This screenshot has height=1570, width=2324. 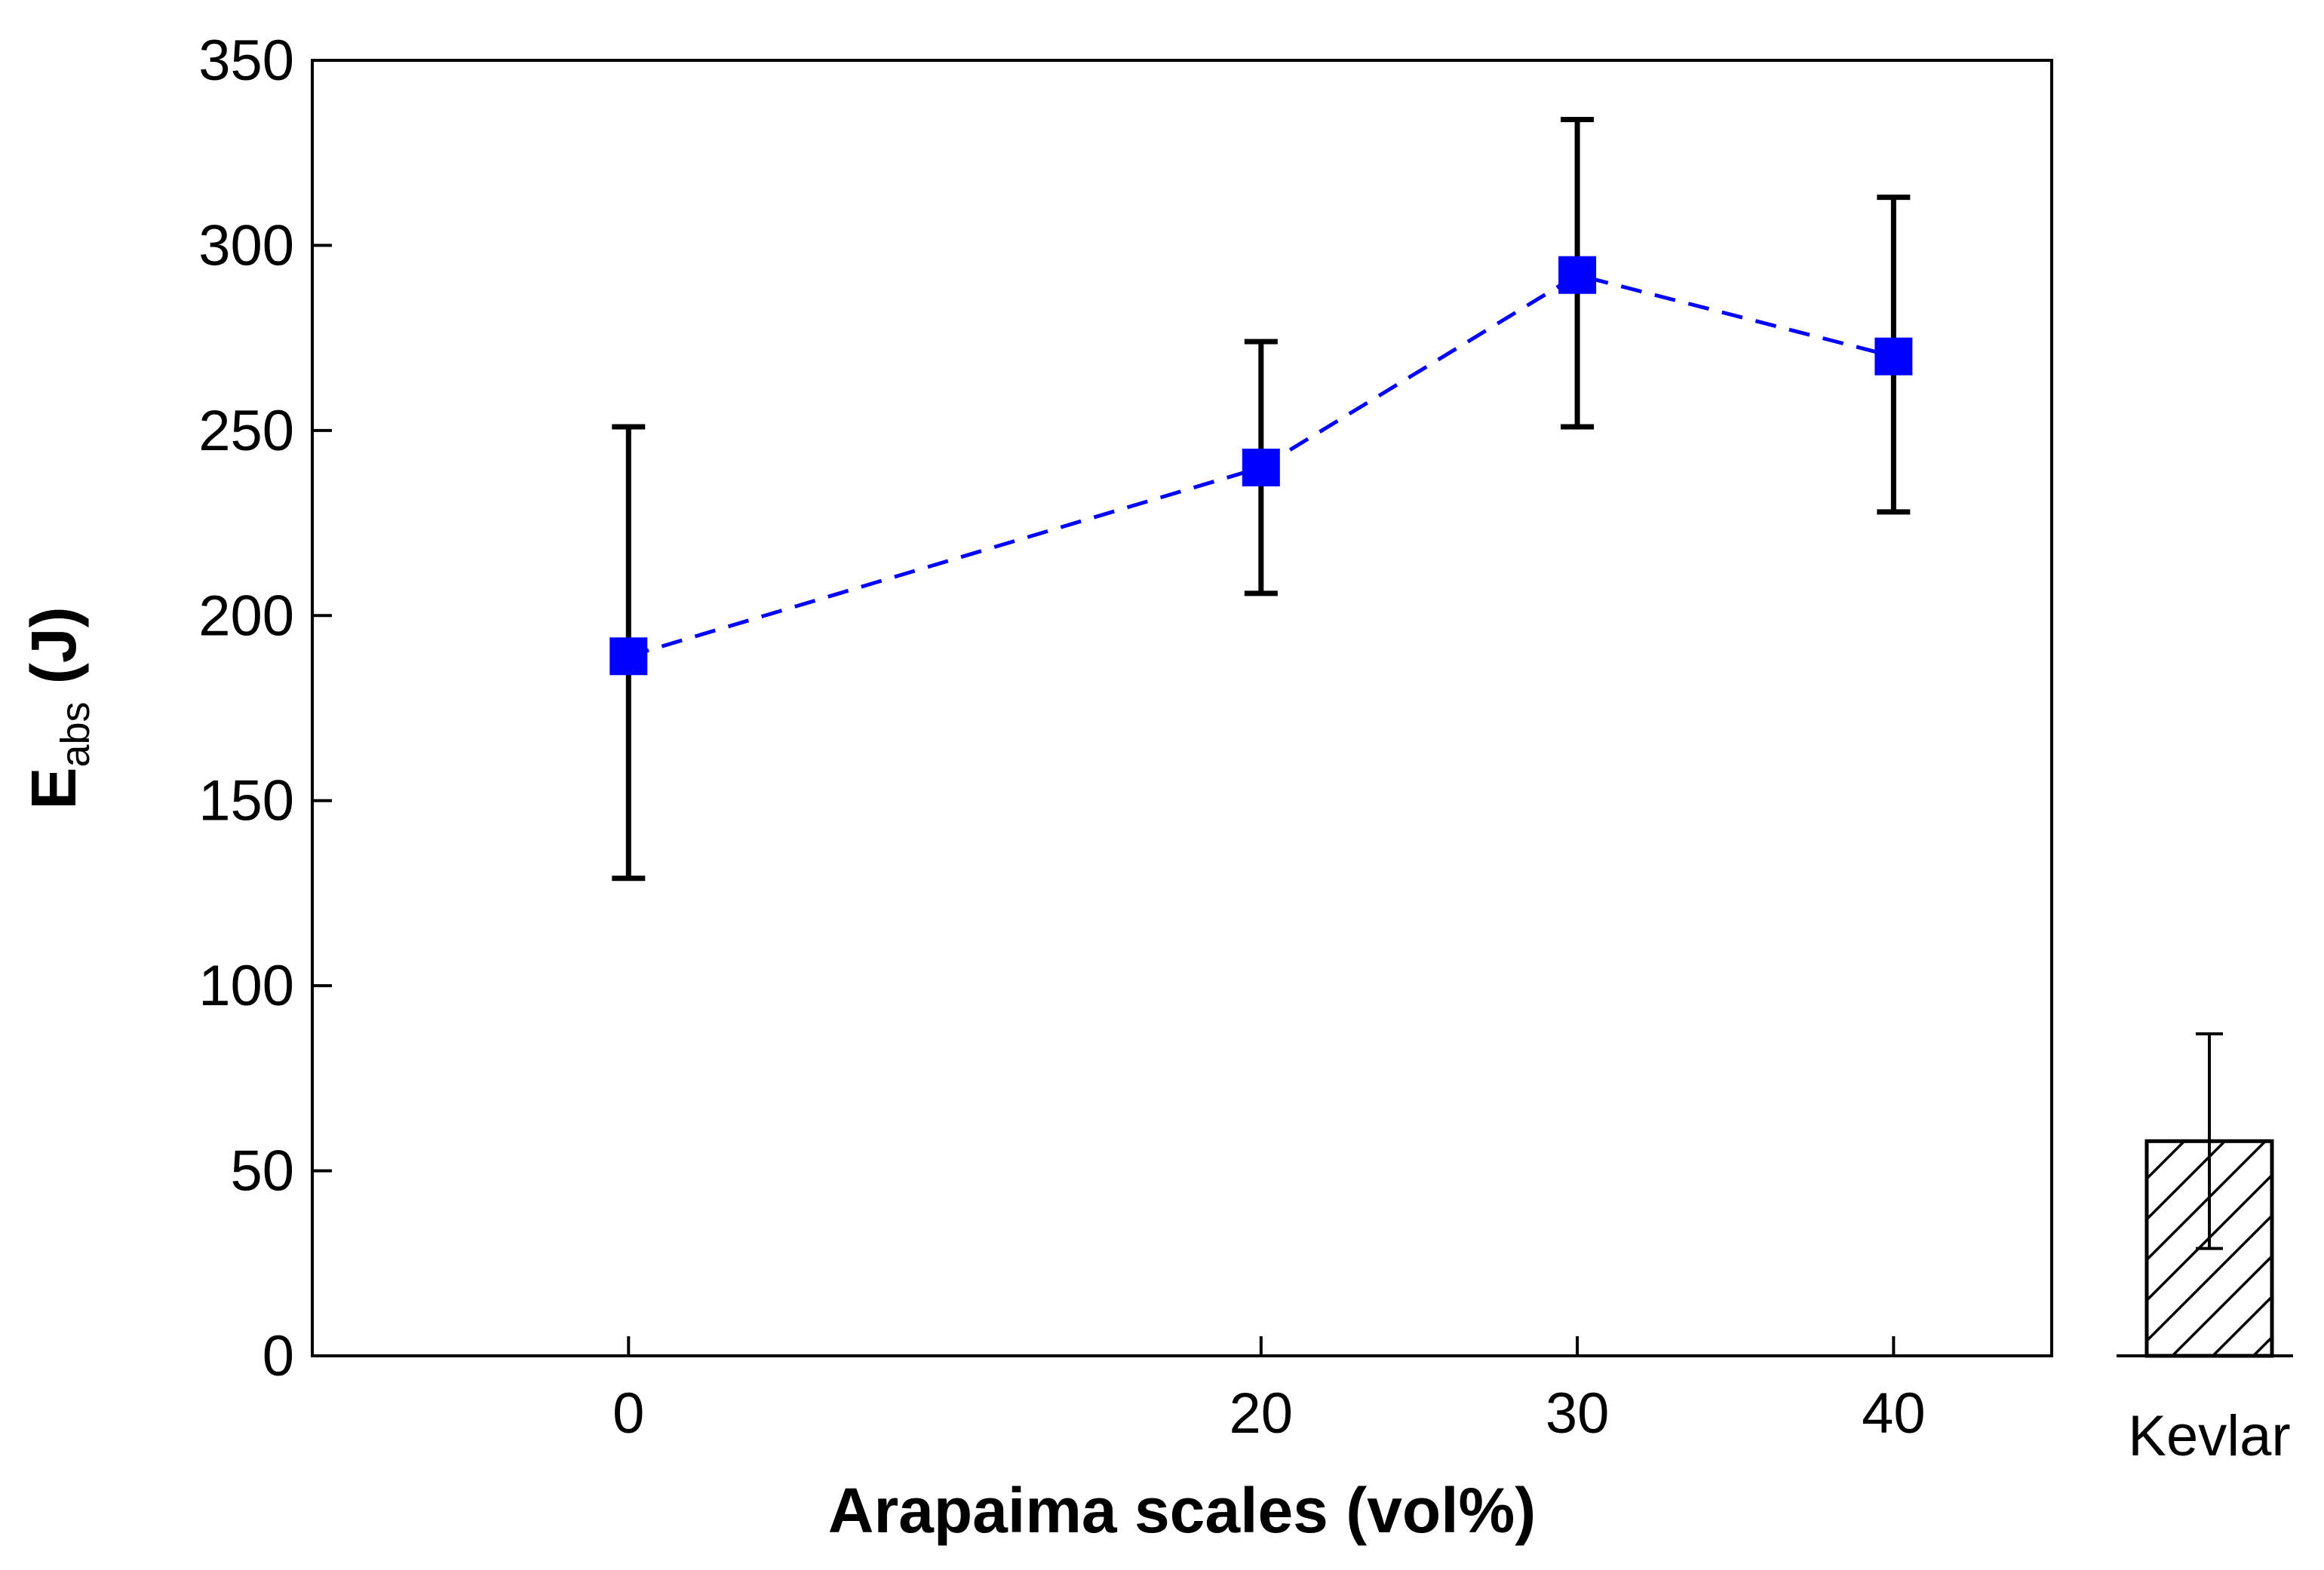 I want to click on y-tick-label: 100, so click(x=246, y=986).